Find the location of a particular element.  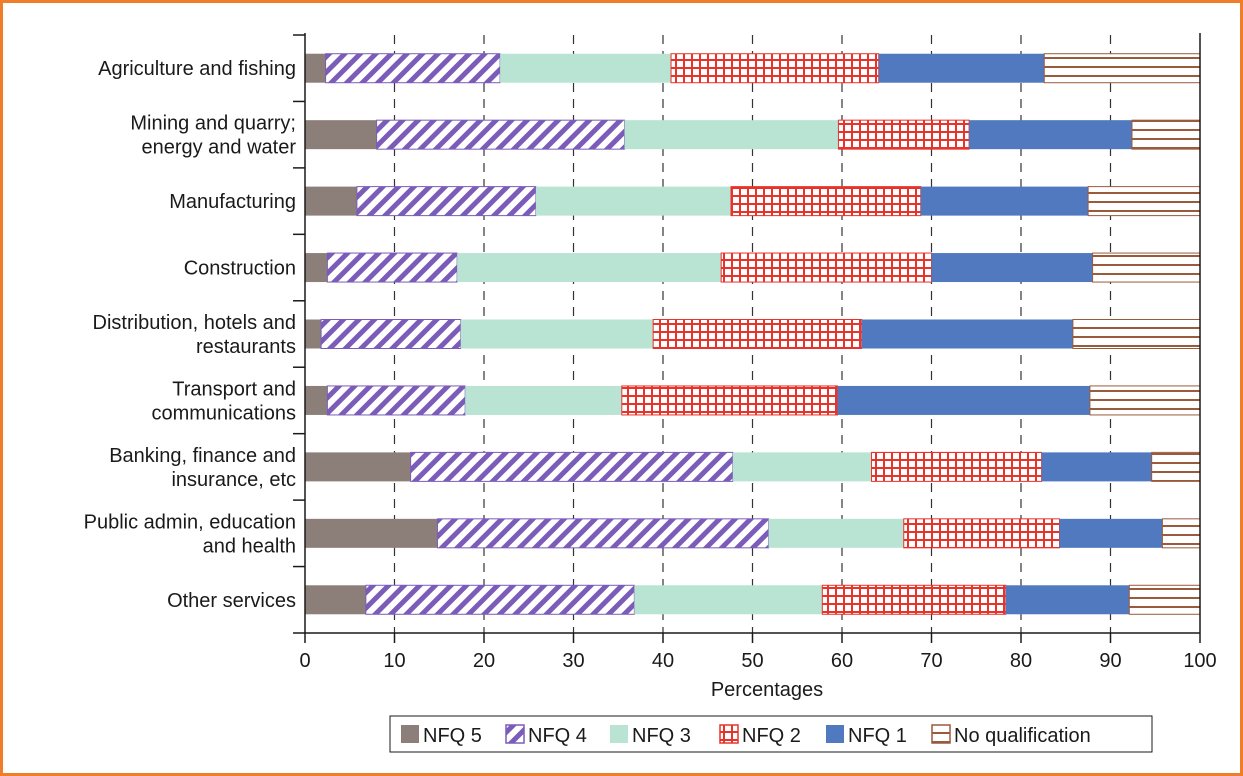

legend-label-5: No qualification is located at coordinates (1022, 736).